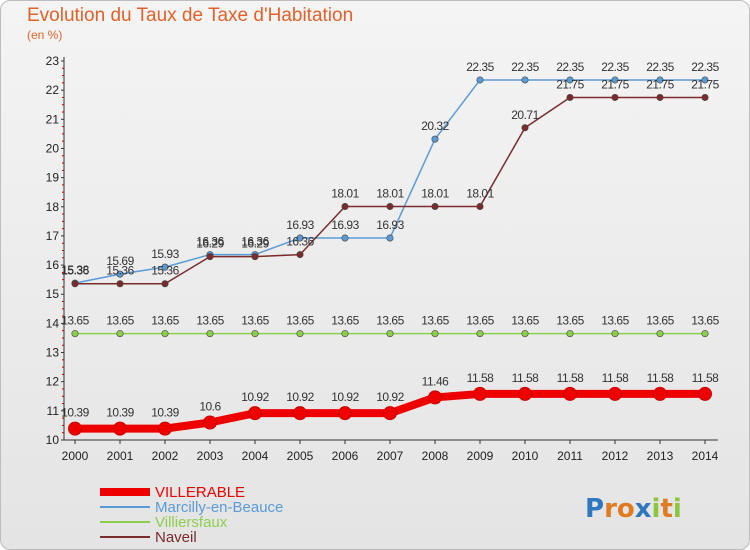 The image size is (750, 550). What do you see at coordinates (53, 207) in the screenshot?
I see `y-tick-label: 18` at bounding box center [53, 207].